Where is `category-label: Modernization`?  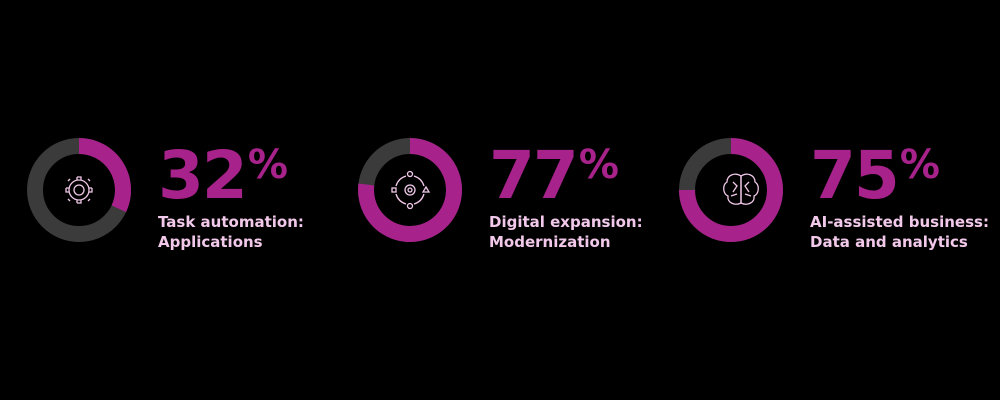 category-label: Modernization is located at coordinates (550, 242).